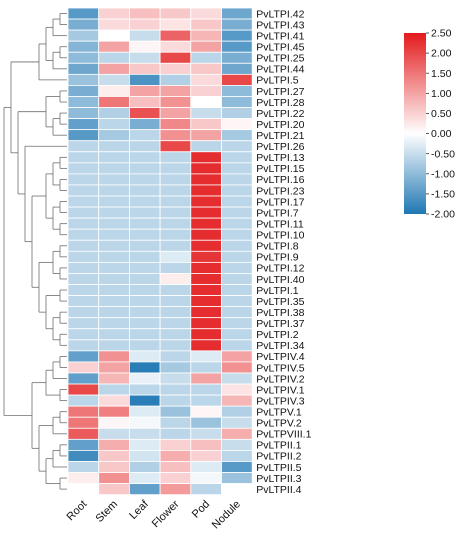 Image resolution: width=464 pixels, height=550 pixels. Describe the element at coordinates (280, 92) in the screenshot. I see `row-label: PvLTPI.27` at that location.